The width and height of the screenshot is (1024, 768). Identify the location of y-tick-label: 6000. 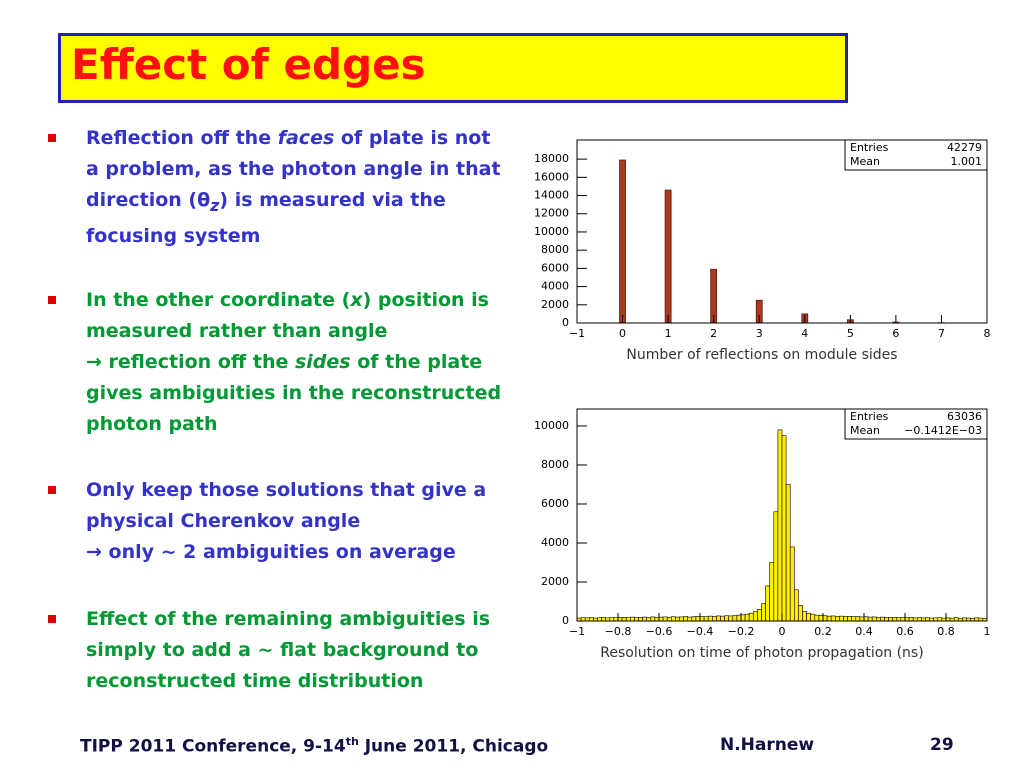
(555, 503).